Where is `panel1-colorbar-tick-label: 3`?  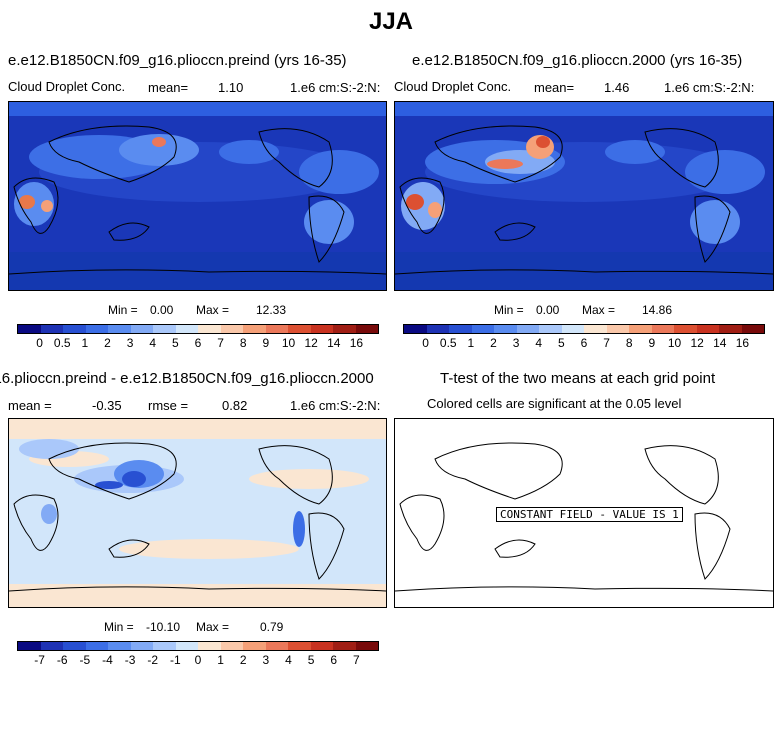 panel1-colorbar-tick-label: 3 is located at coordinates (130, 343).